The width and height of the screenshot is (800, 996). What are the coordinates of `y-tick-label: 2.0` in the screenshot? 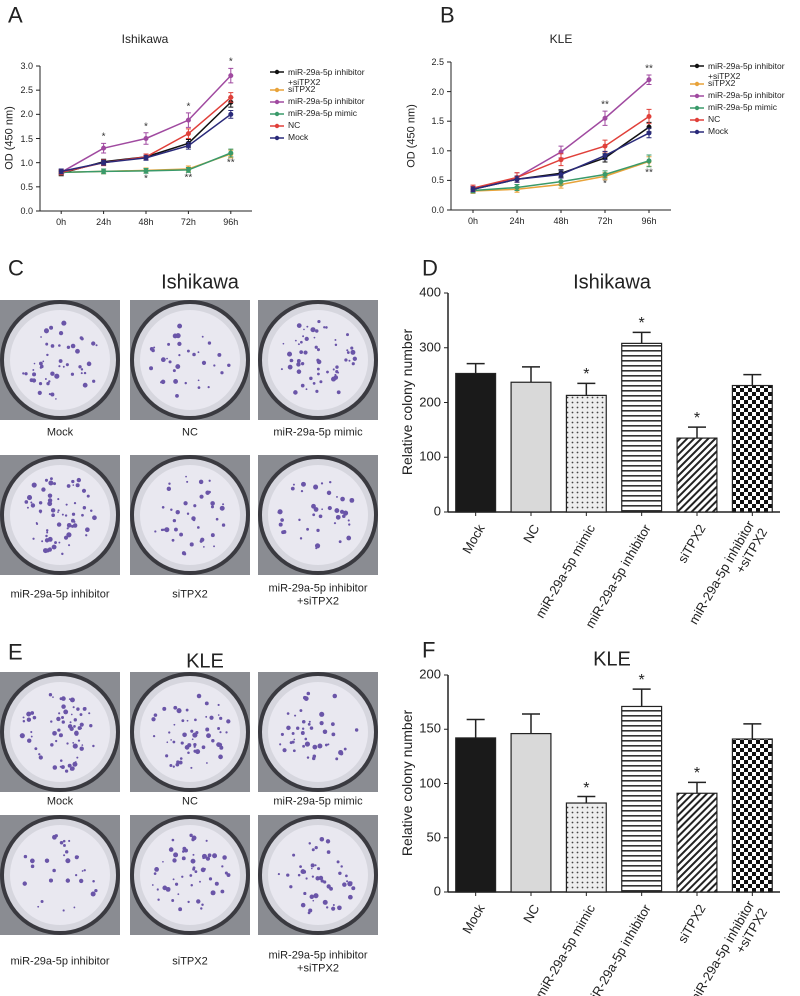 It's located at (437, 91).